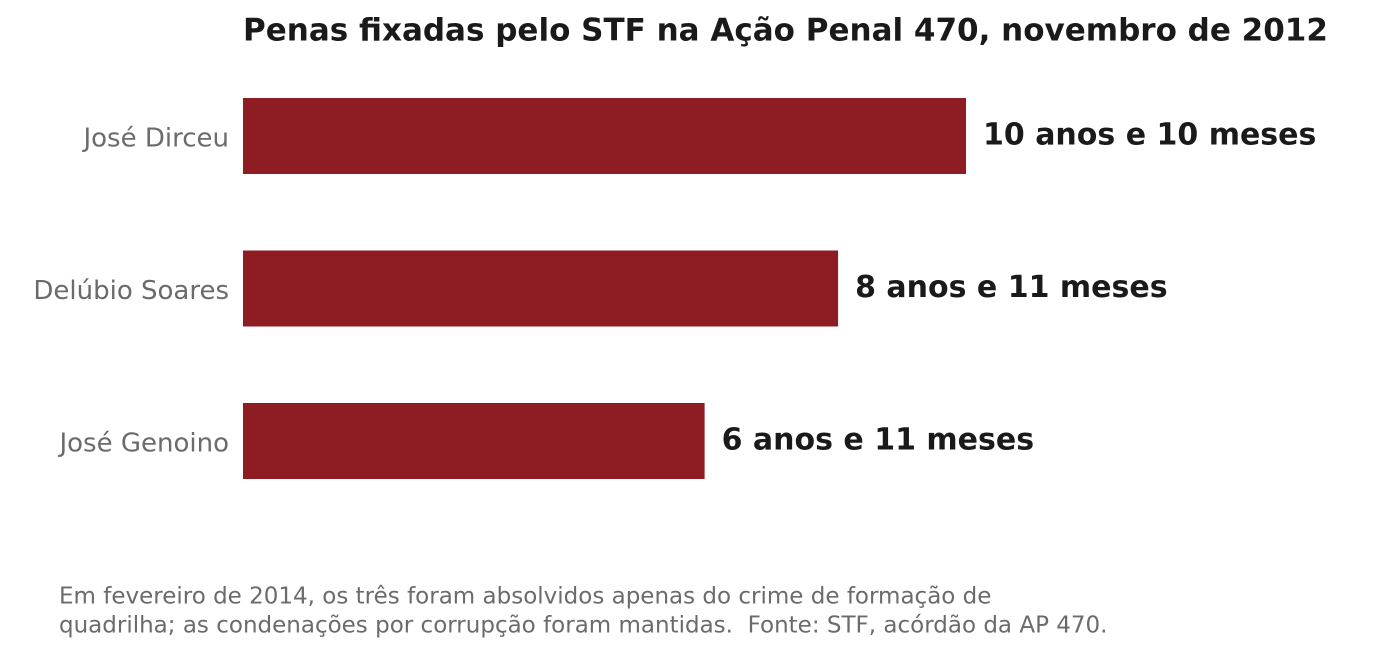 The height and width of the screenshot is (654, 1400). I want to click on value-label: 6 anos e 11 meses, so click(878, 440).